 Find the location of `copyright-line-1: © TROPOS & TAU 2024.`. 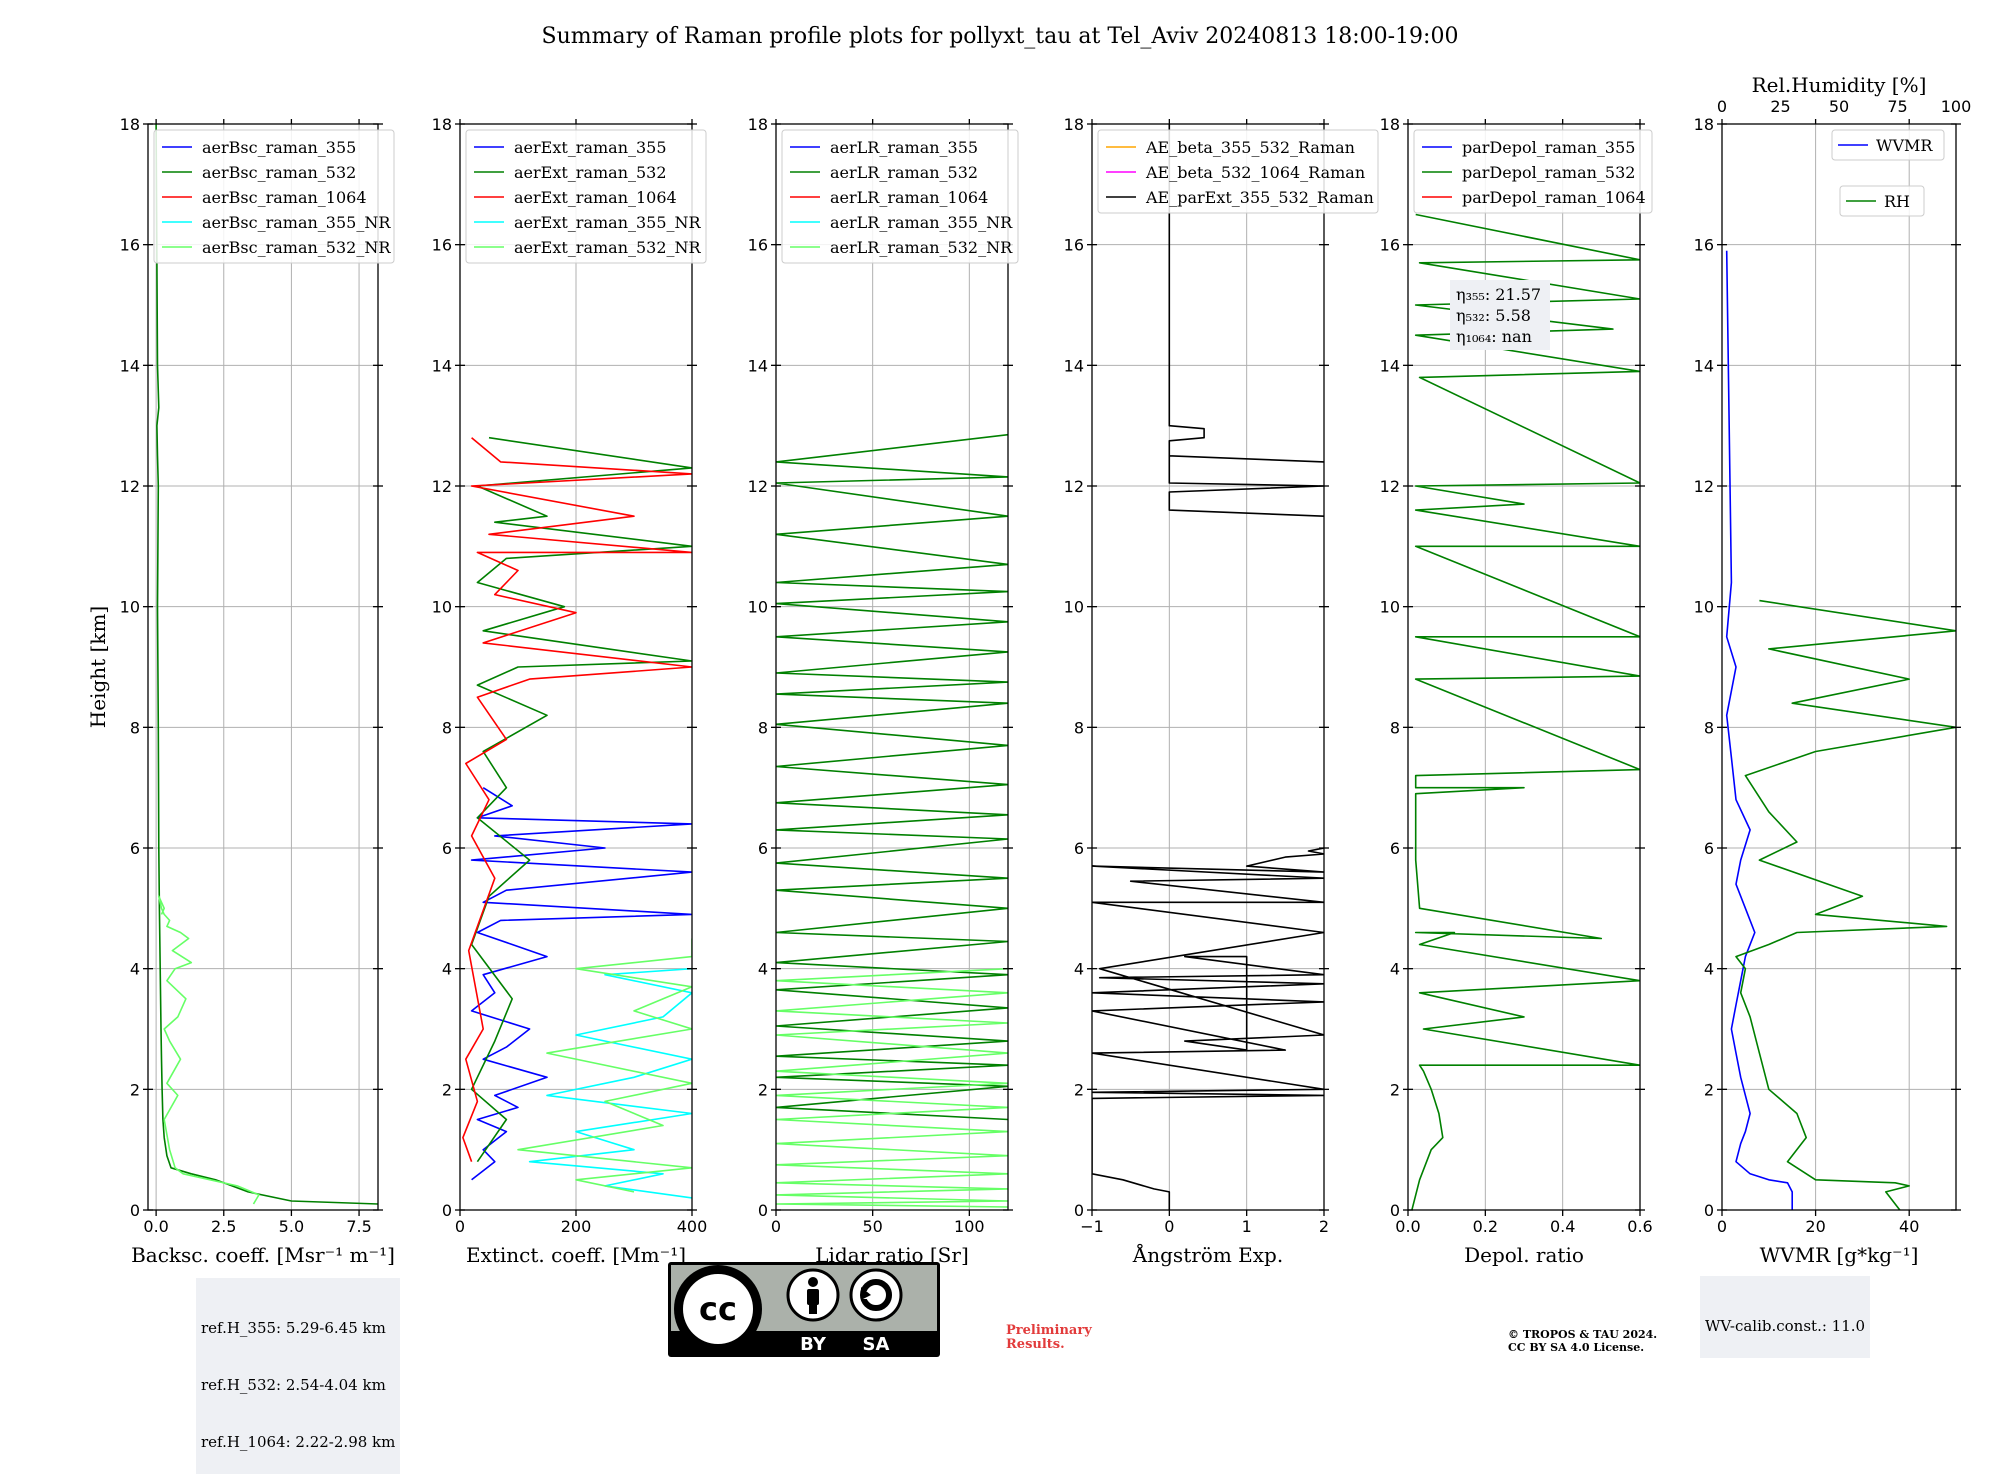

copyright-line-1: © TROPOS & TAU 2024. is located at coordinates (1583, 1334).